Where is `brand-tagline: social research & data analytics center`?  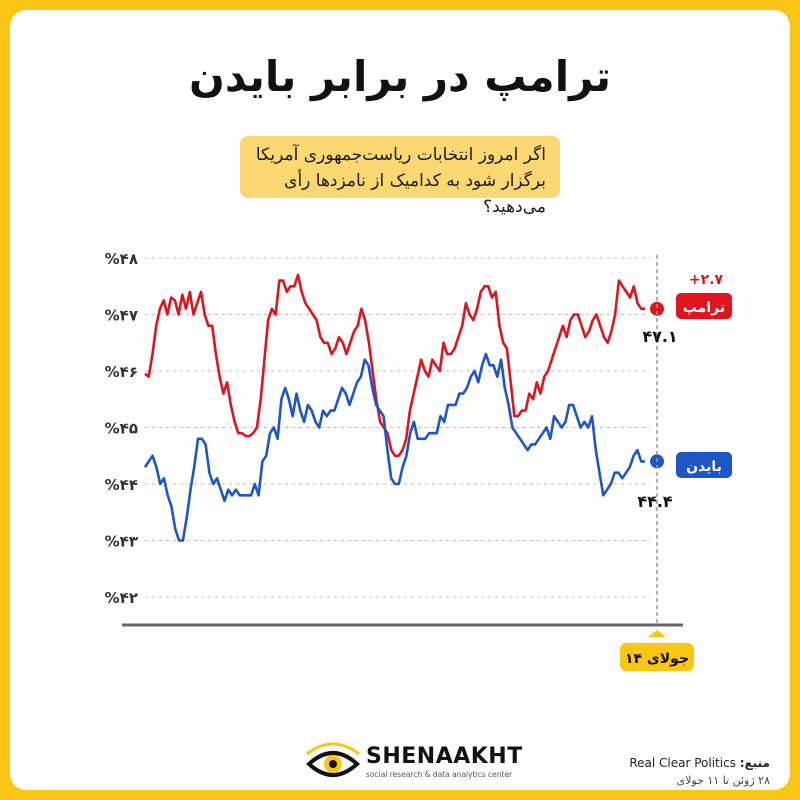 brand-tagline: social research & data analytics center is located at coordinates (439, 774).